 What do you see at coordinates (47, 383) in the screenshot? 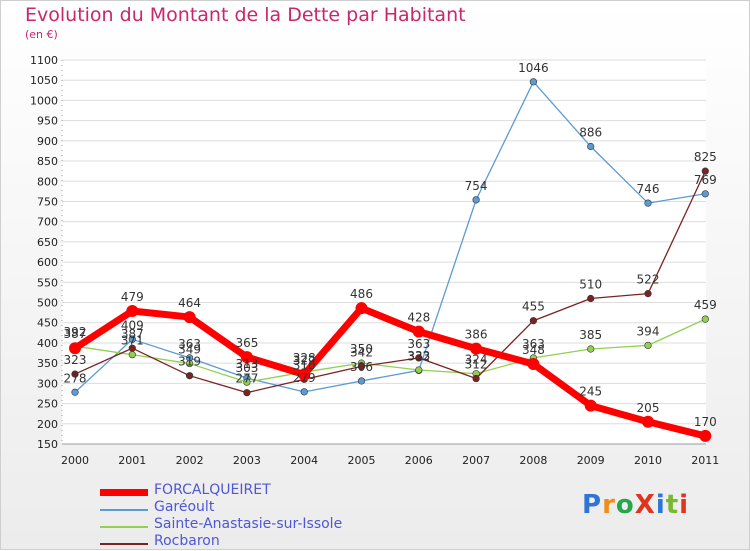
I see `y-tick-label: 300` at bounding box center [47, 383].